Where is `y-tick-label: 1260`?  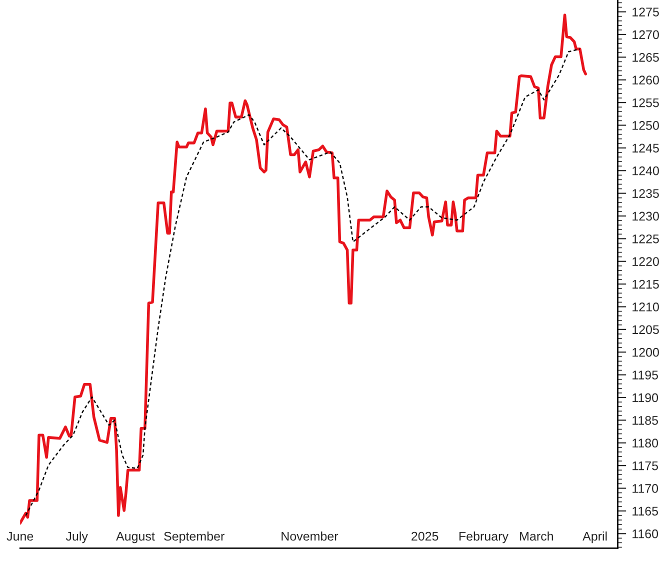 y-tick-label: 1260 is located at coordinates (645, 80).